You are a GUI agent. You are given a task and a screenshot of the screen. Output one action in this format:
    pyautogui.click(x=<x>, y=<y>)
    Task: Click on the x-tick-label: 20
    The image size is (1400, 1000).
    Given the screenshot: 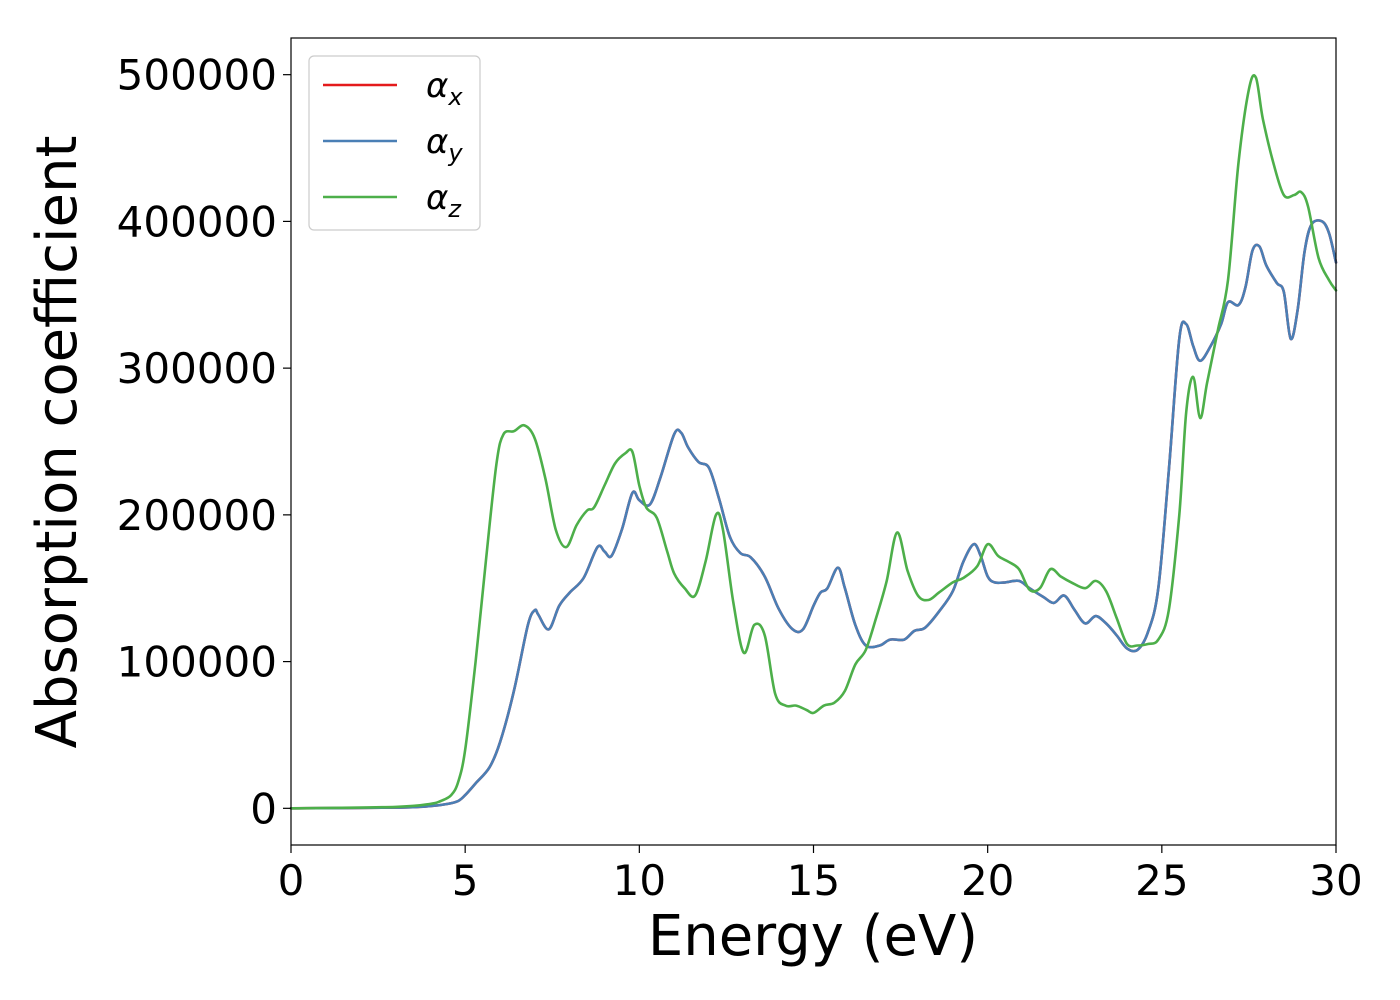 What is the action you would take?
    pyautogui.click(x=987, y=880)
    